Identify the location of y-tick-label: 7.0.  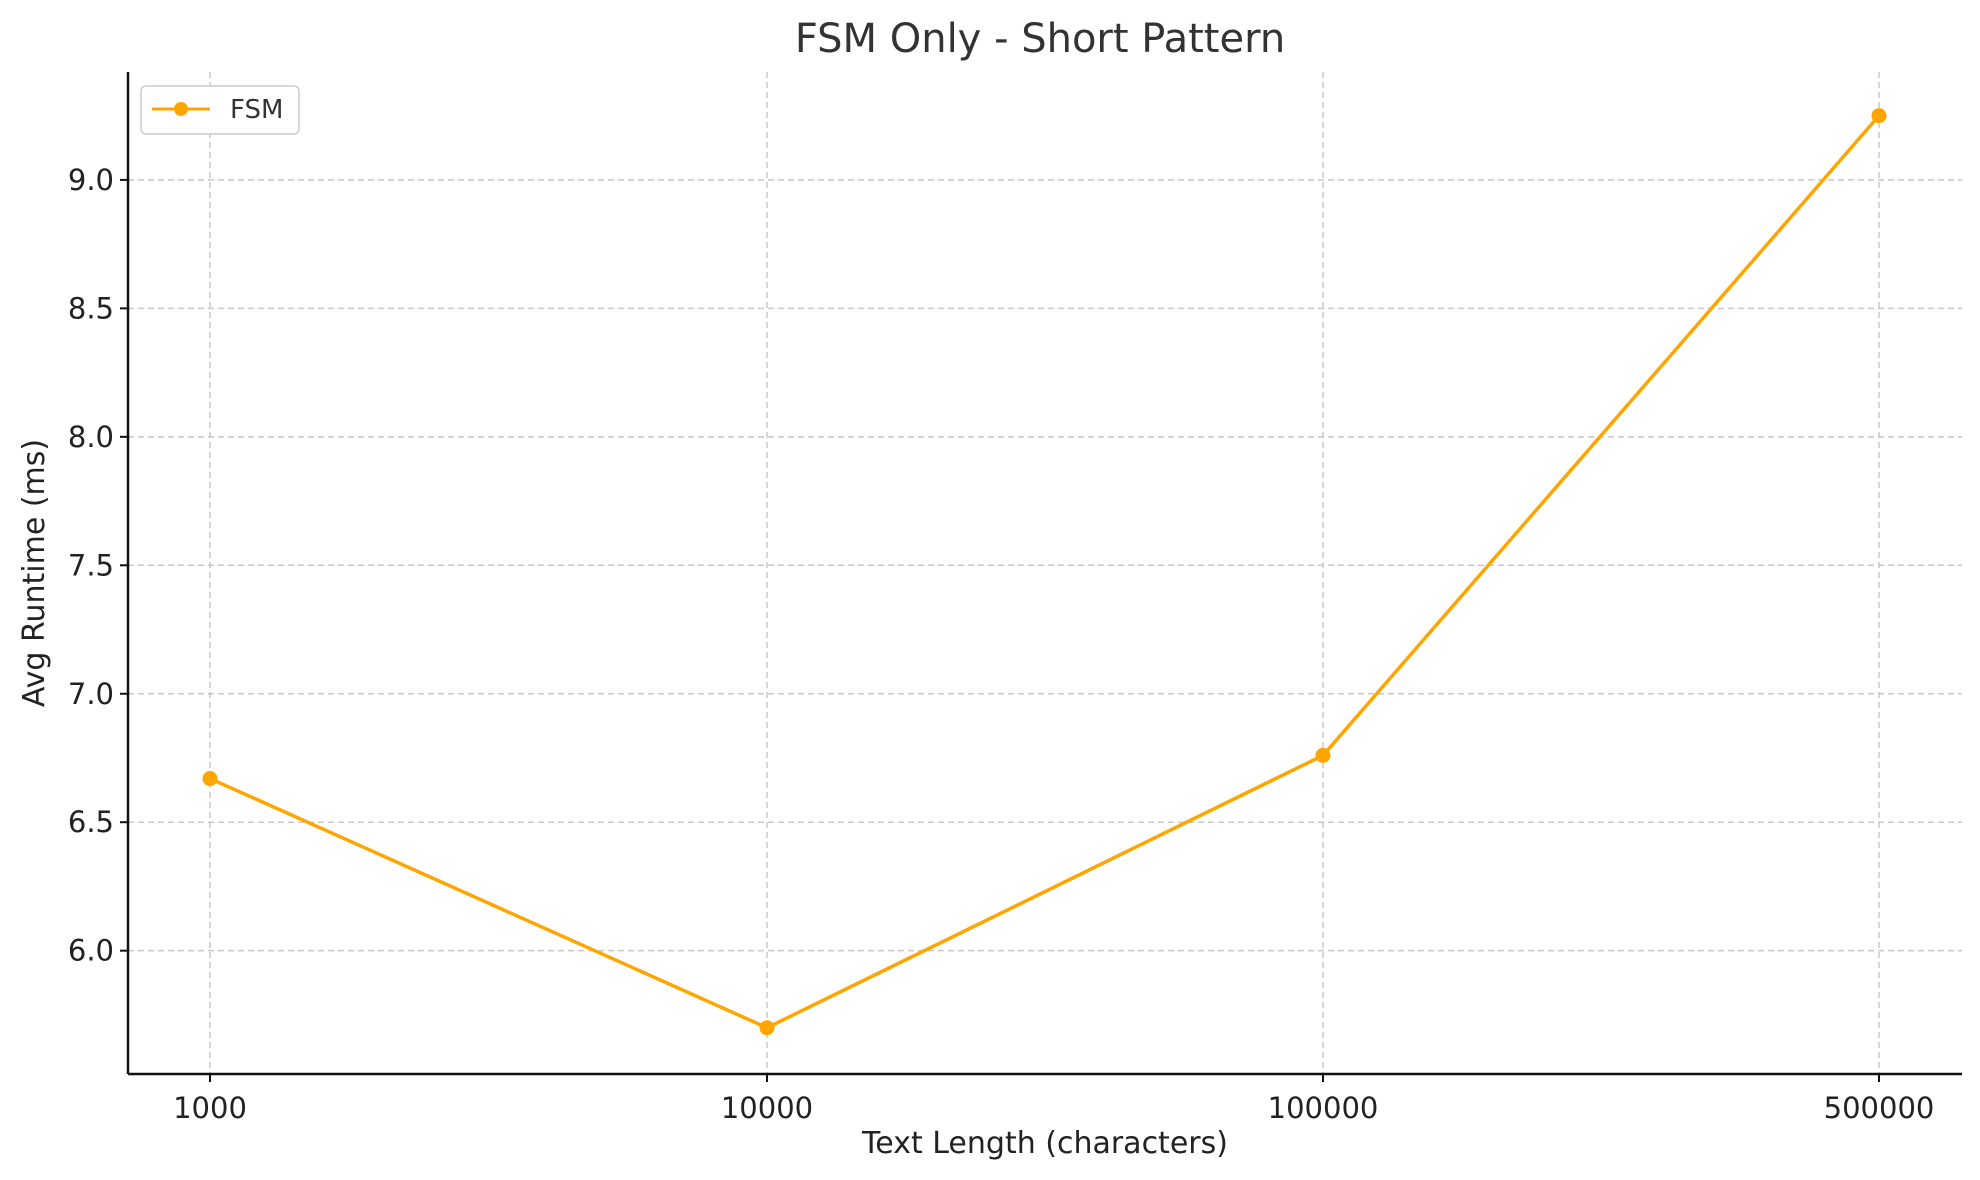
(91, 694).